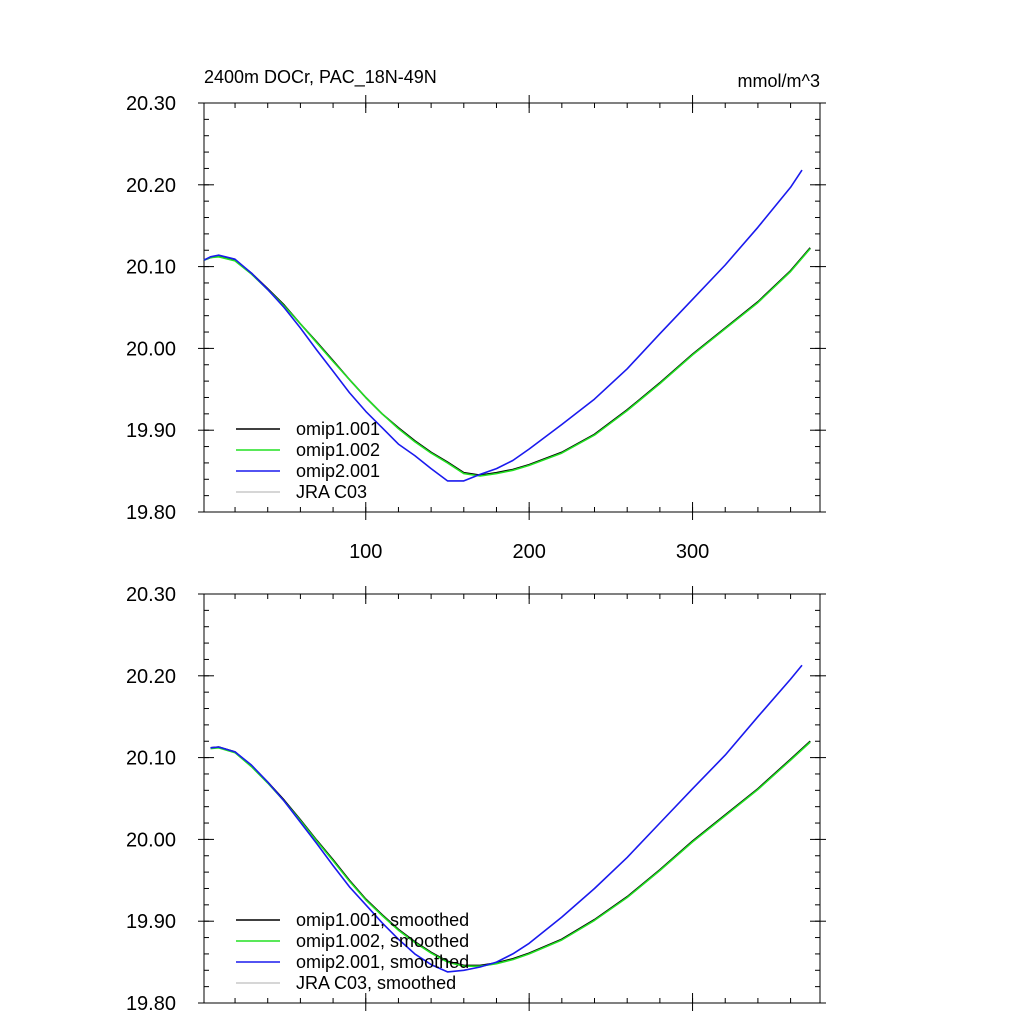 This screenshot has height=1024, width=1024. What do you see at coordinates (320, 77) in the screenshot?
I see `chart-title: 2400m DOCr, PAC_18N-49N` at bounding box center [320, 77].